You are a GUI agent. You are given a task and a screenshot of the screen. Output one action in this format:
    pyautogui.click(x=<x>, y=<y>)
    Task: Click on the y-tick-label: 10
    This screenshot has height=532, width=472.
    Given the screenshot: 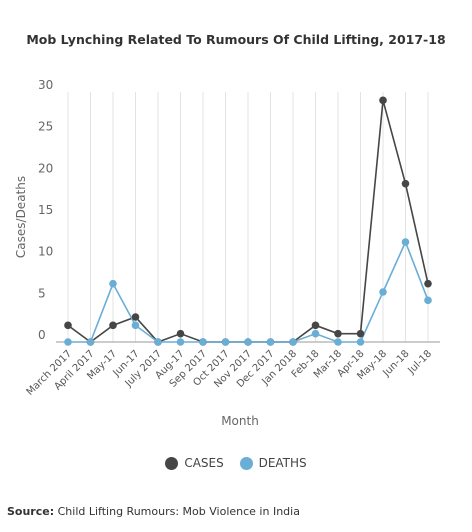 What is the action you would take?
    pyautogui.click(x=45, y=252)
    